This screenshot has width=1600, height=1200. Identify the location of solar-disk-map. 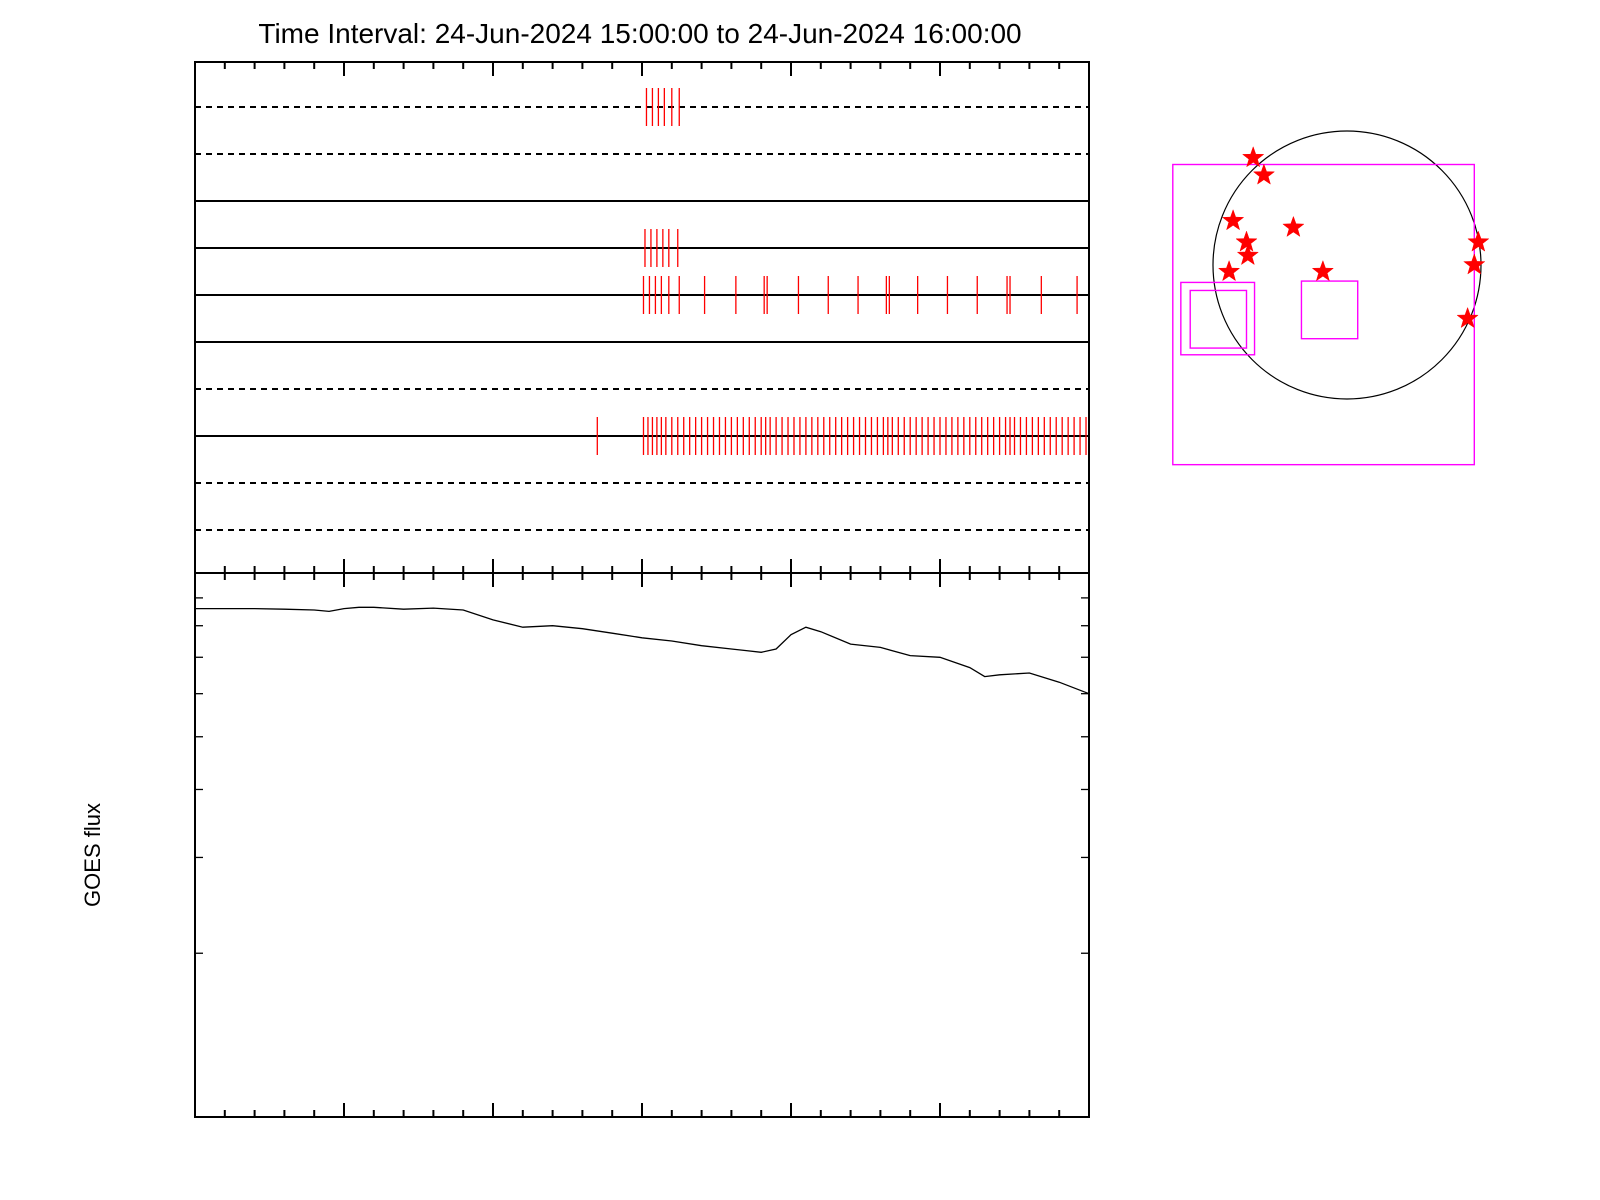
(1331, 298).